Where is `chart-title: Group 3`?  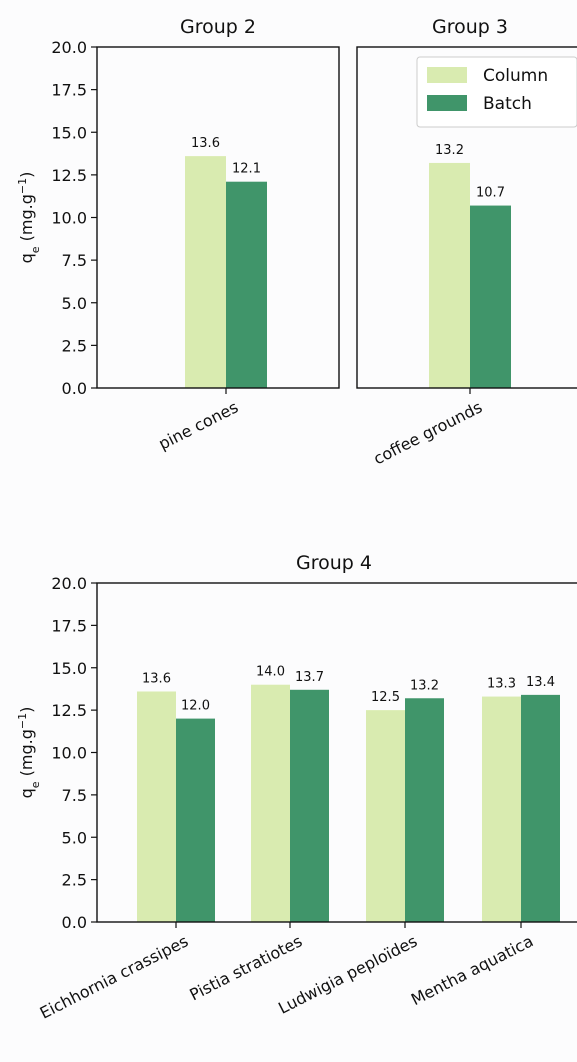 chart-title: Group 3 is located at coordinates (470, 27).